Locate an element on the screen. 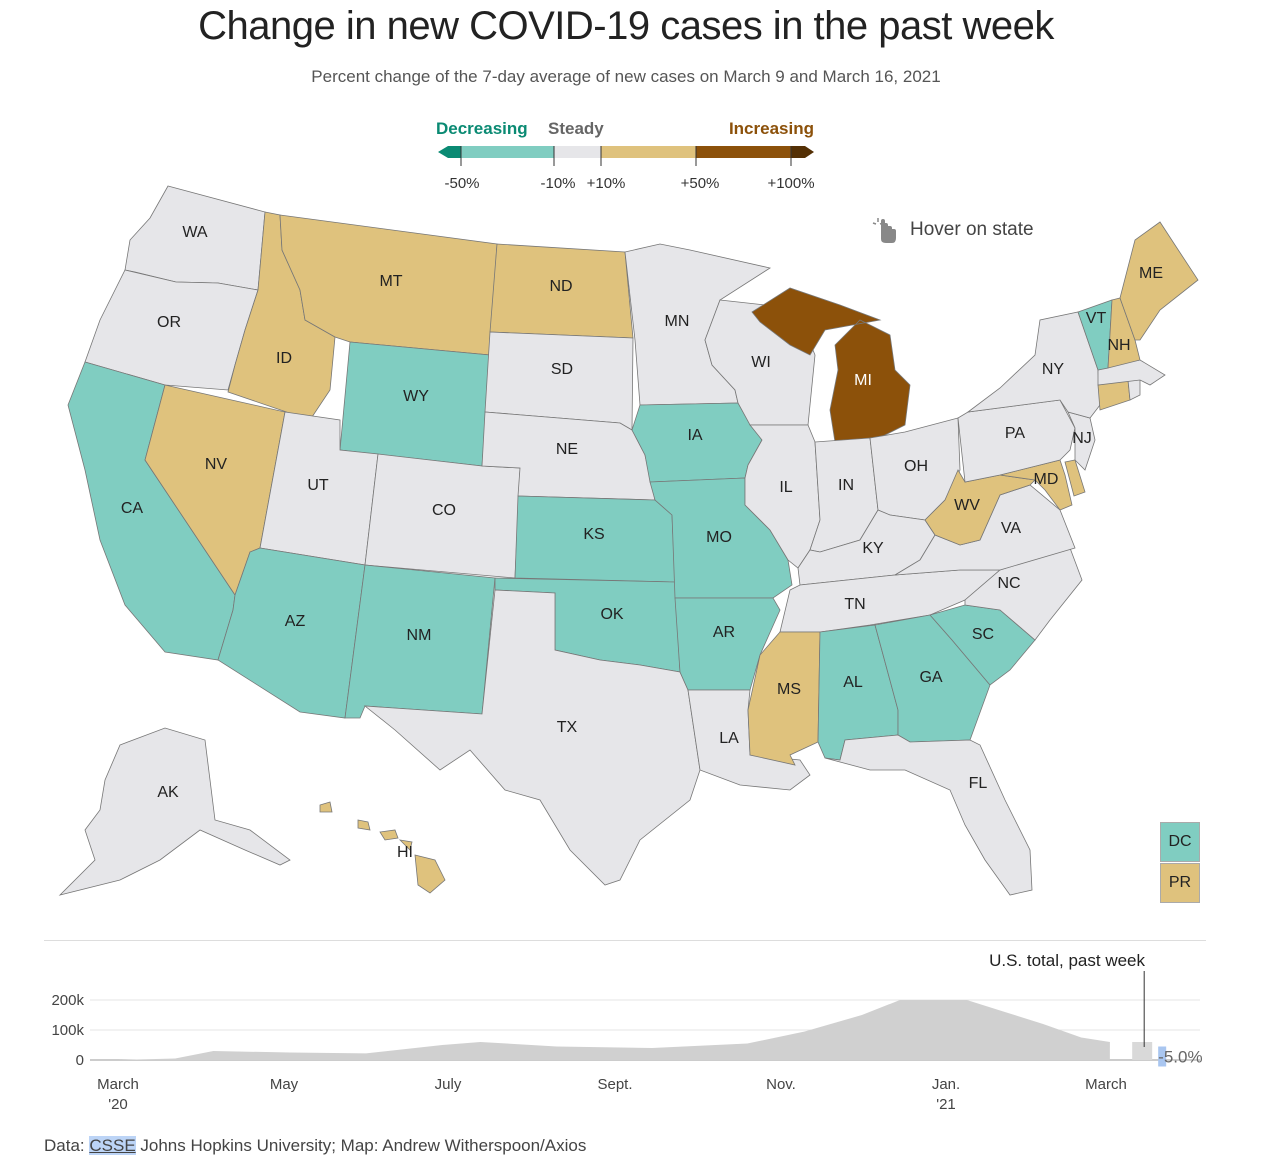 Image resolution: width=1280 pixels, height=1169 pixels. legend-tick: -50% is located at coordinates (461, 183).